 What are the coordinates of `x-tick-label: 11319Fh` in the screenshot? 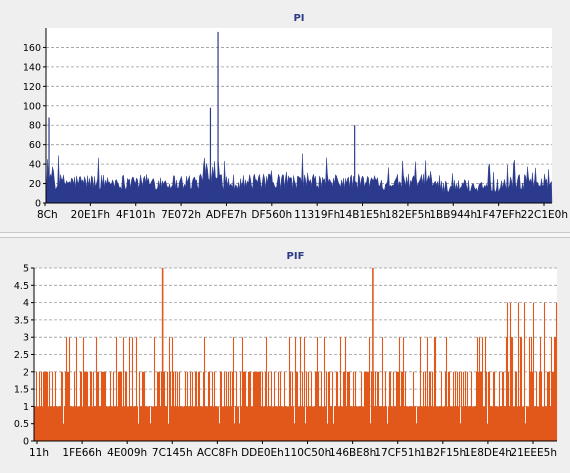 It's located at (317, 215).